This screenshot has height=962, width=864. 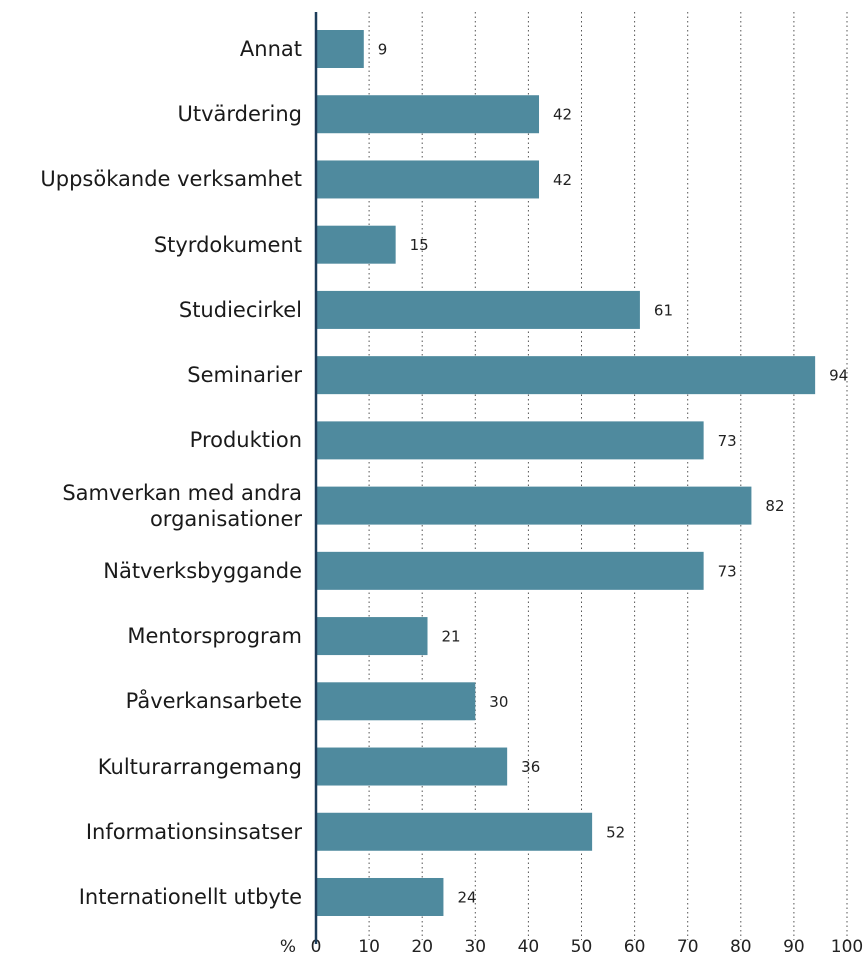 I want to click on y-tick-label: Informationsinsatser, so click(x=193, y=831).